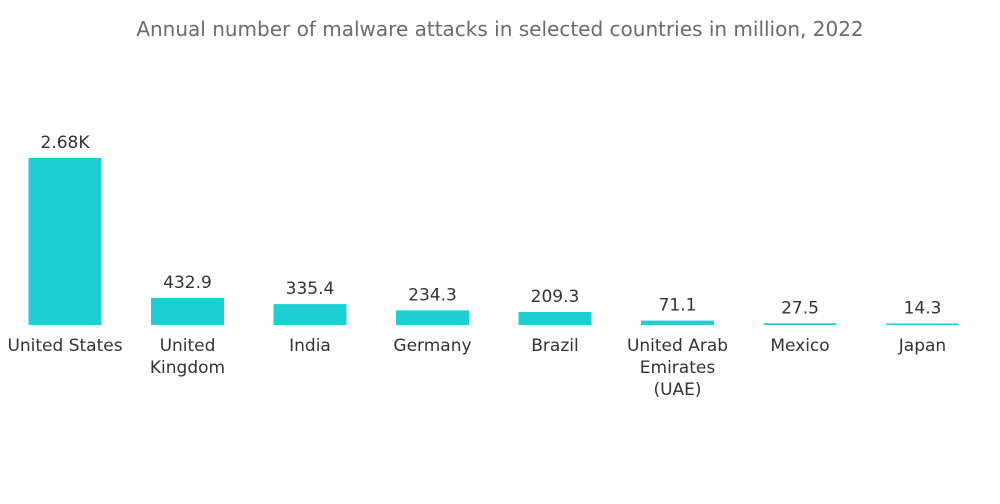 The width and height of the screenshot is (1000, 504). Describe the element at coordinates (187, 368) in the screenshot. I see `category-label-1-line-1: Kingdom` at that location.